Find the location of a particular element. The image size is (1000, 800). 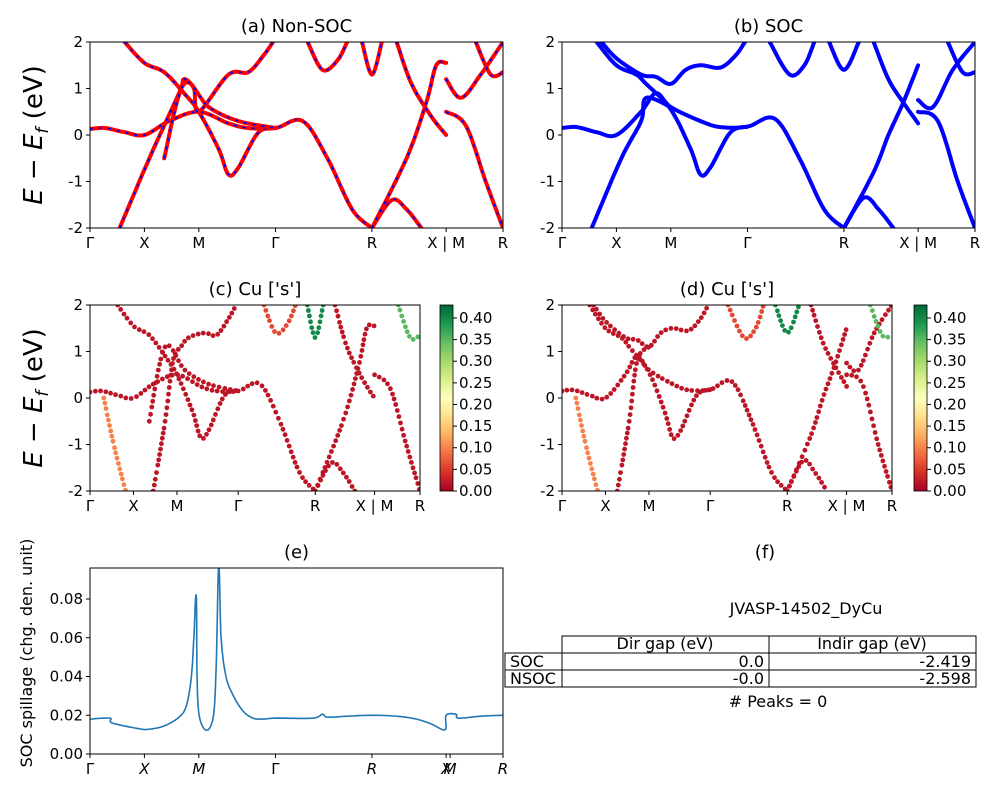

colorbar-tick-label: 0.10 is located at coordinates (949, 448).